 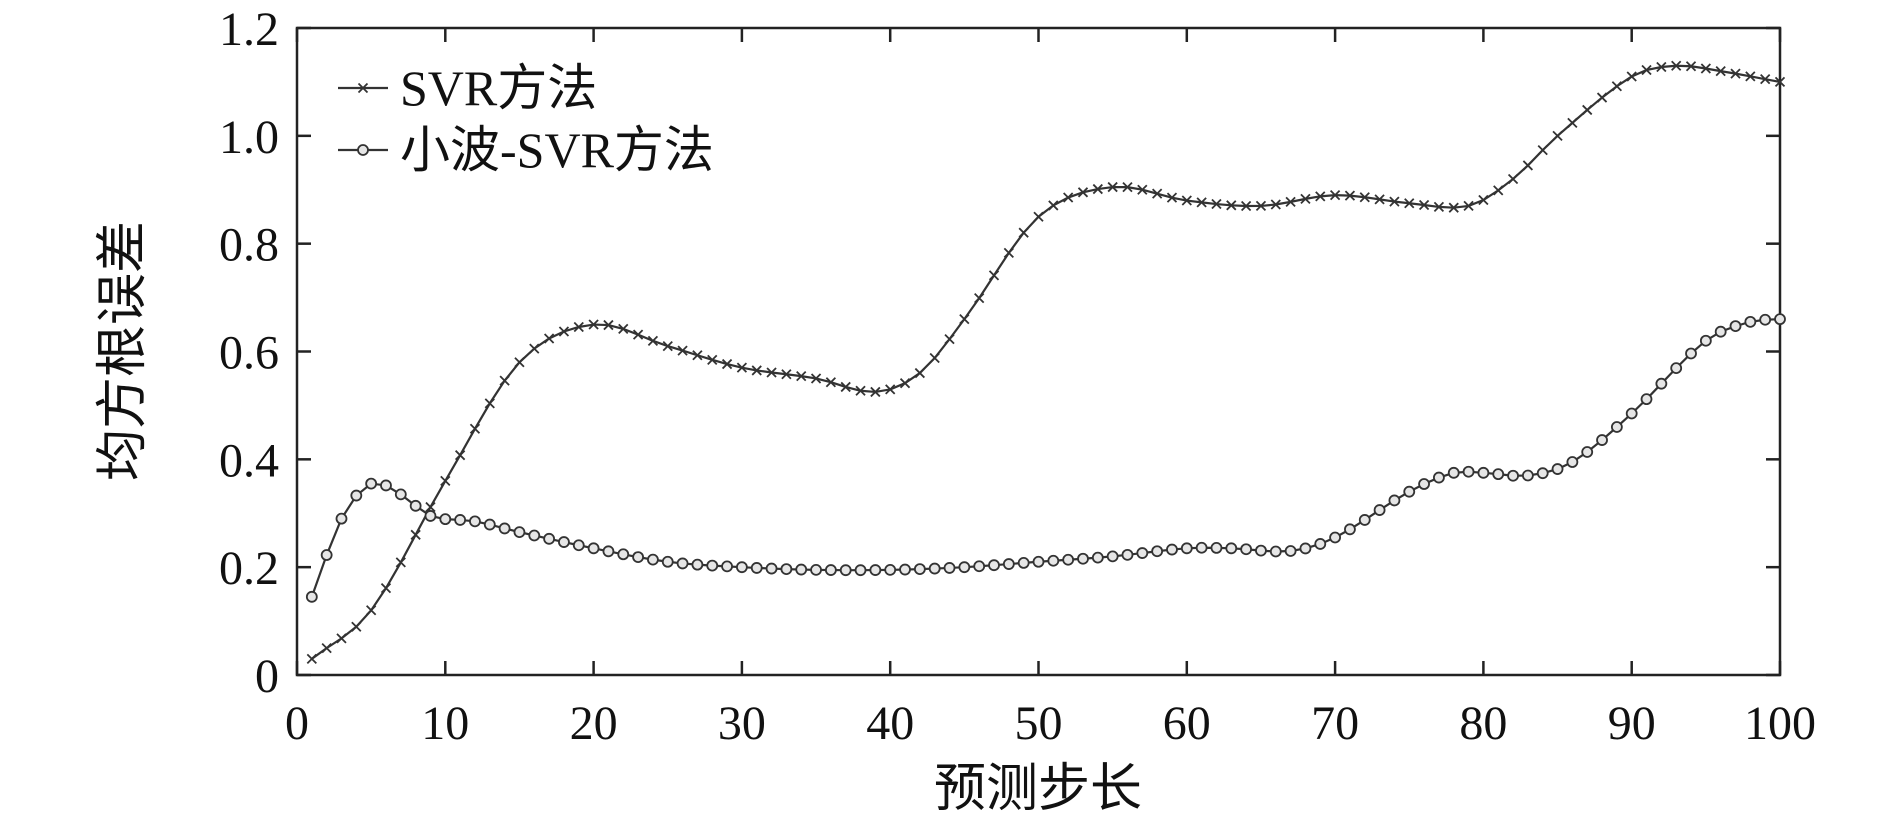 What do you see at coordinates (1335, 723) in the screenshot?
I see `x-tick-label: 70` at bounding box center [1335, 723].